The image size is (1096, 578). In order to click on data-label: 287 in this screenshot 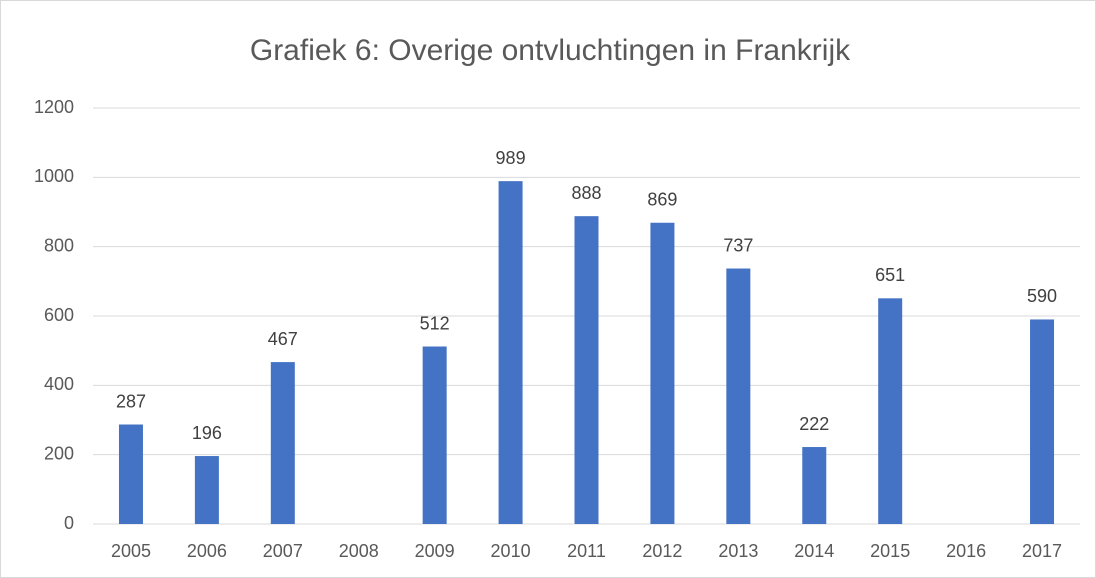, I will do `click(131, 401)`.